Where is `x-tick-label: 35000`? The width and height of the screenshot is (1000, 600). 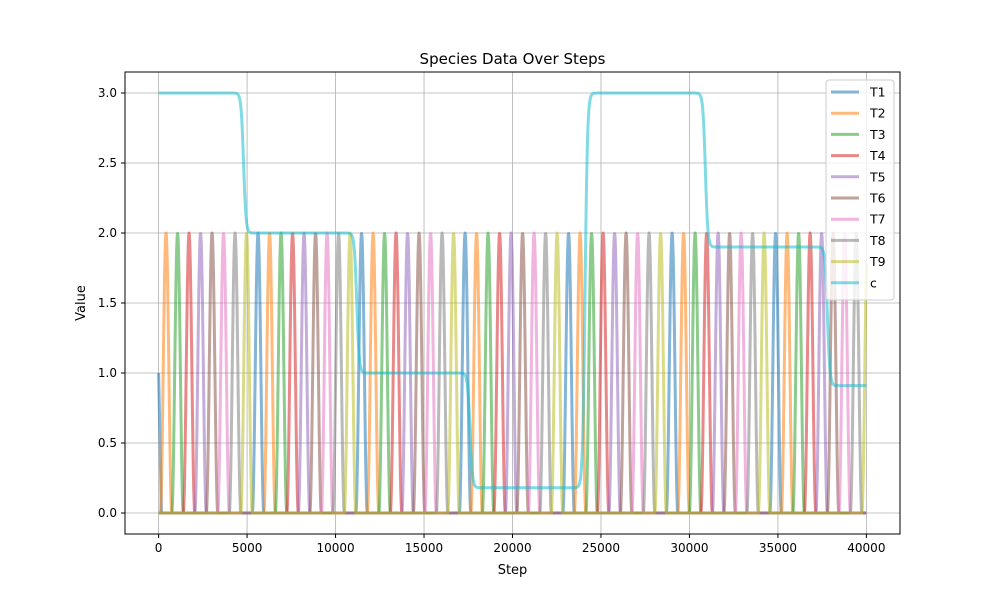
x-tick-label: 35000 is located at coordinates (778, 548).